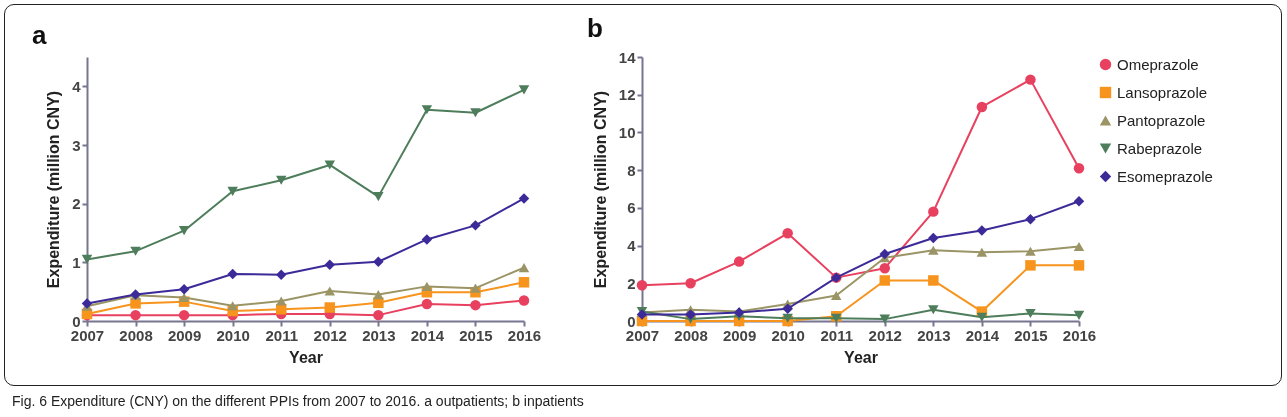 The width and height of the screenshot is (1287, 417). What do you see at coordinates (631, 208) in the screenshot?
I see `y-tick-label: 6` at bounding box center [631, 208].